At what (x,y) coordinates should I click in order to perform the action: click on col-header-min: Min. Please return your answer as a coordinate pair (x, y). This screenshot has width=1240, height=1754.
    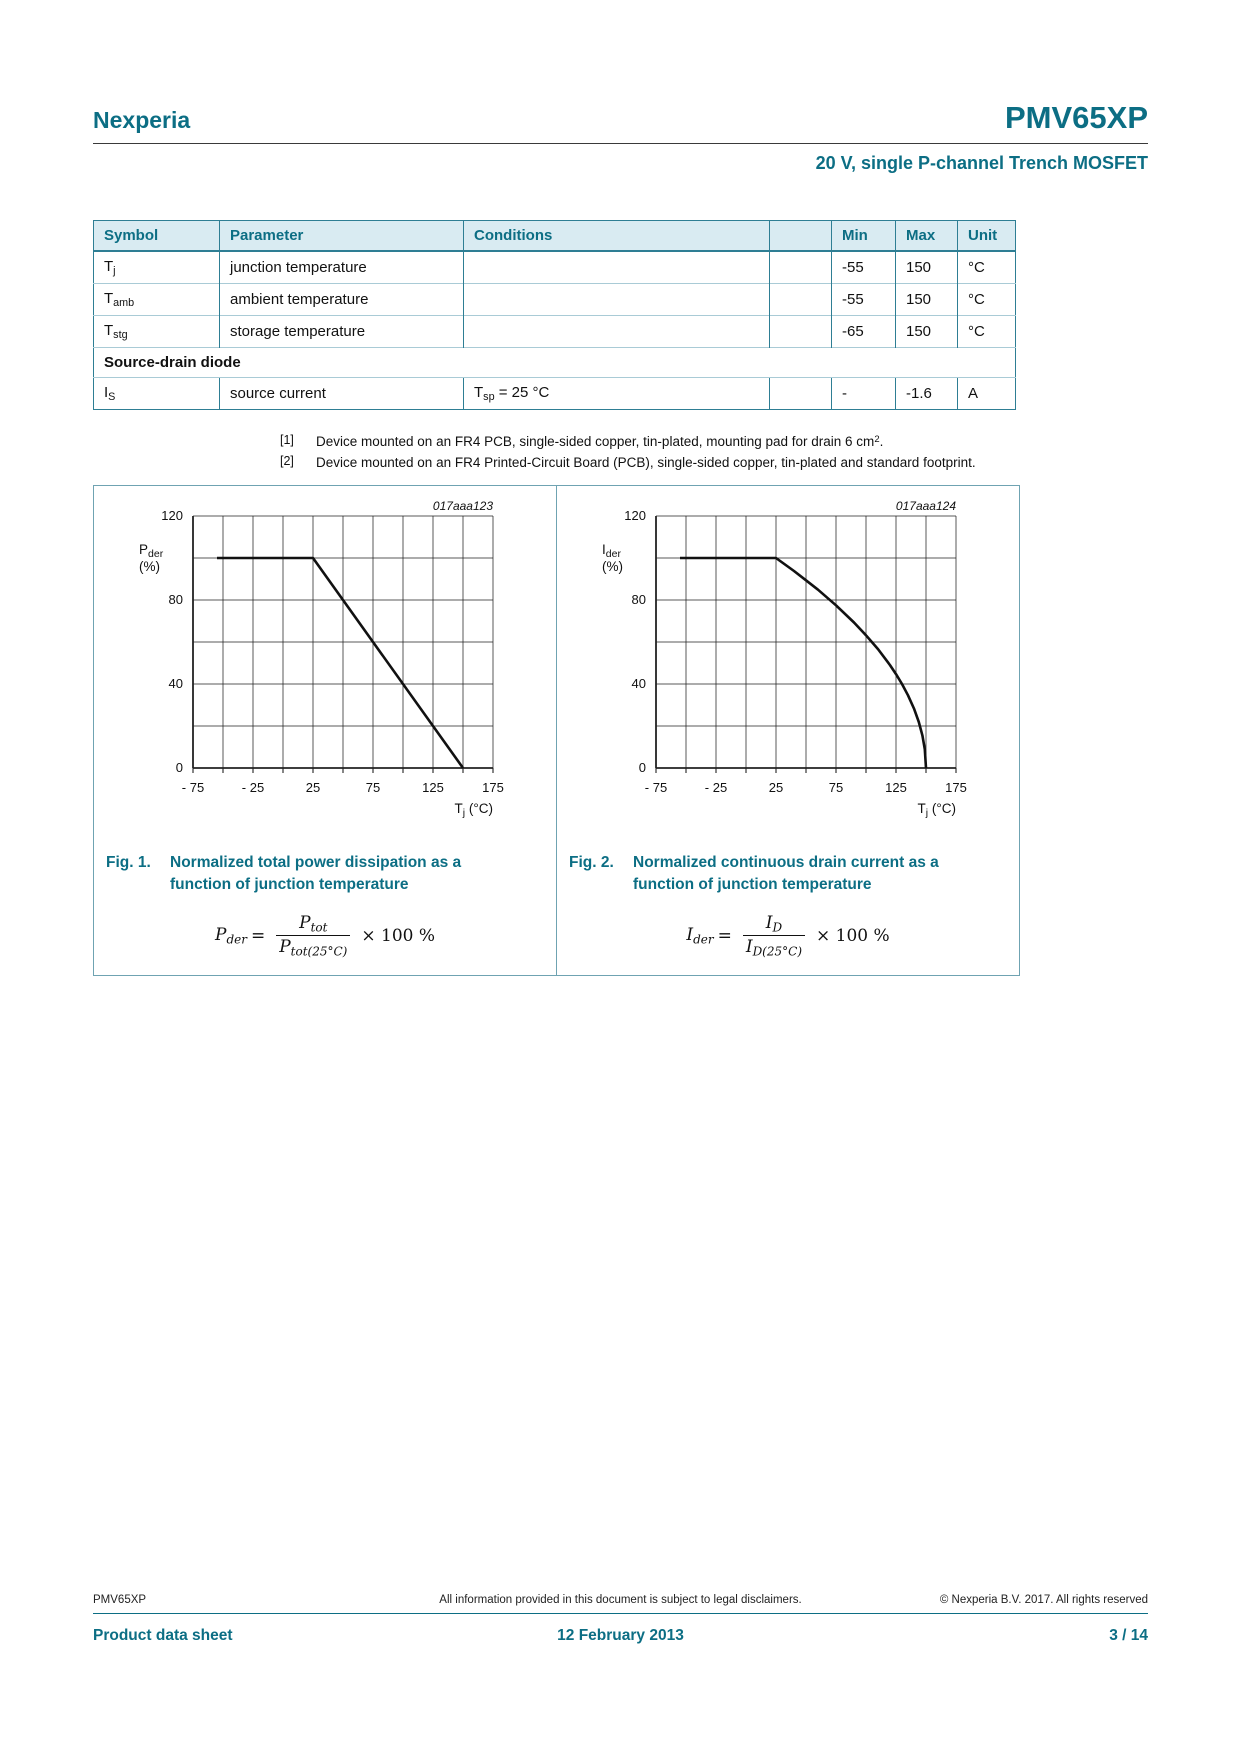
    Looking at the image, I should click on (863, 236).